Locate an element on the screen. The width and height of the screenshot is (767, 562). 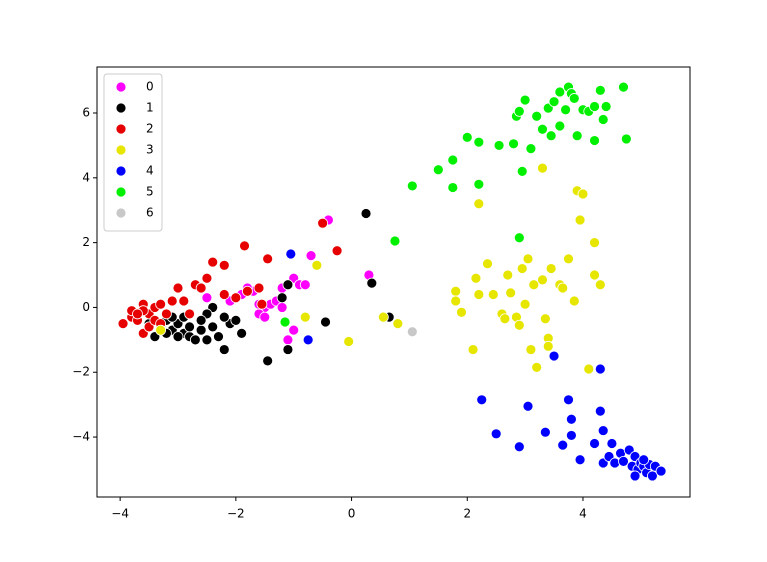
legend-label: 5 is located at coordinates (150, 192).